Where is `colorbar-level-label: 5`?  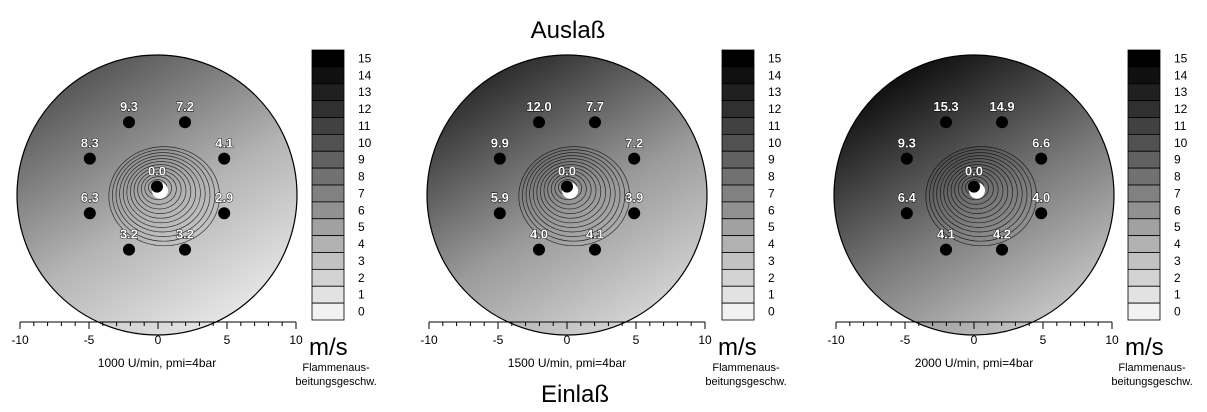
colorbar-level-label: 5 is located at coordinates (771, 227).